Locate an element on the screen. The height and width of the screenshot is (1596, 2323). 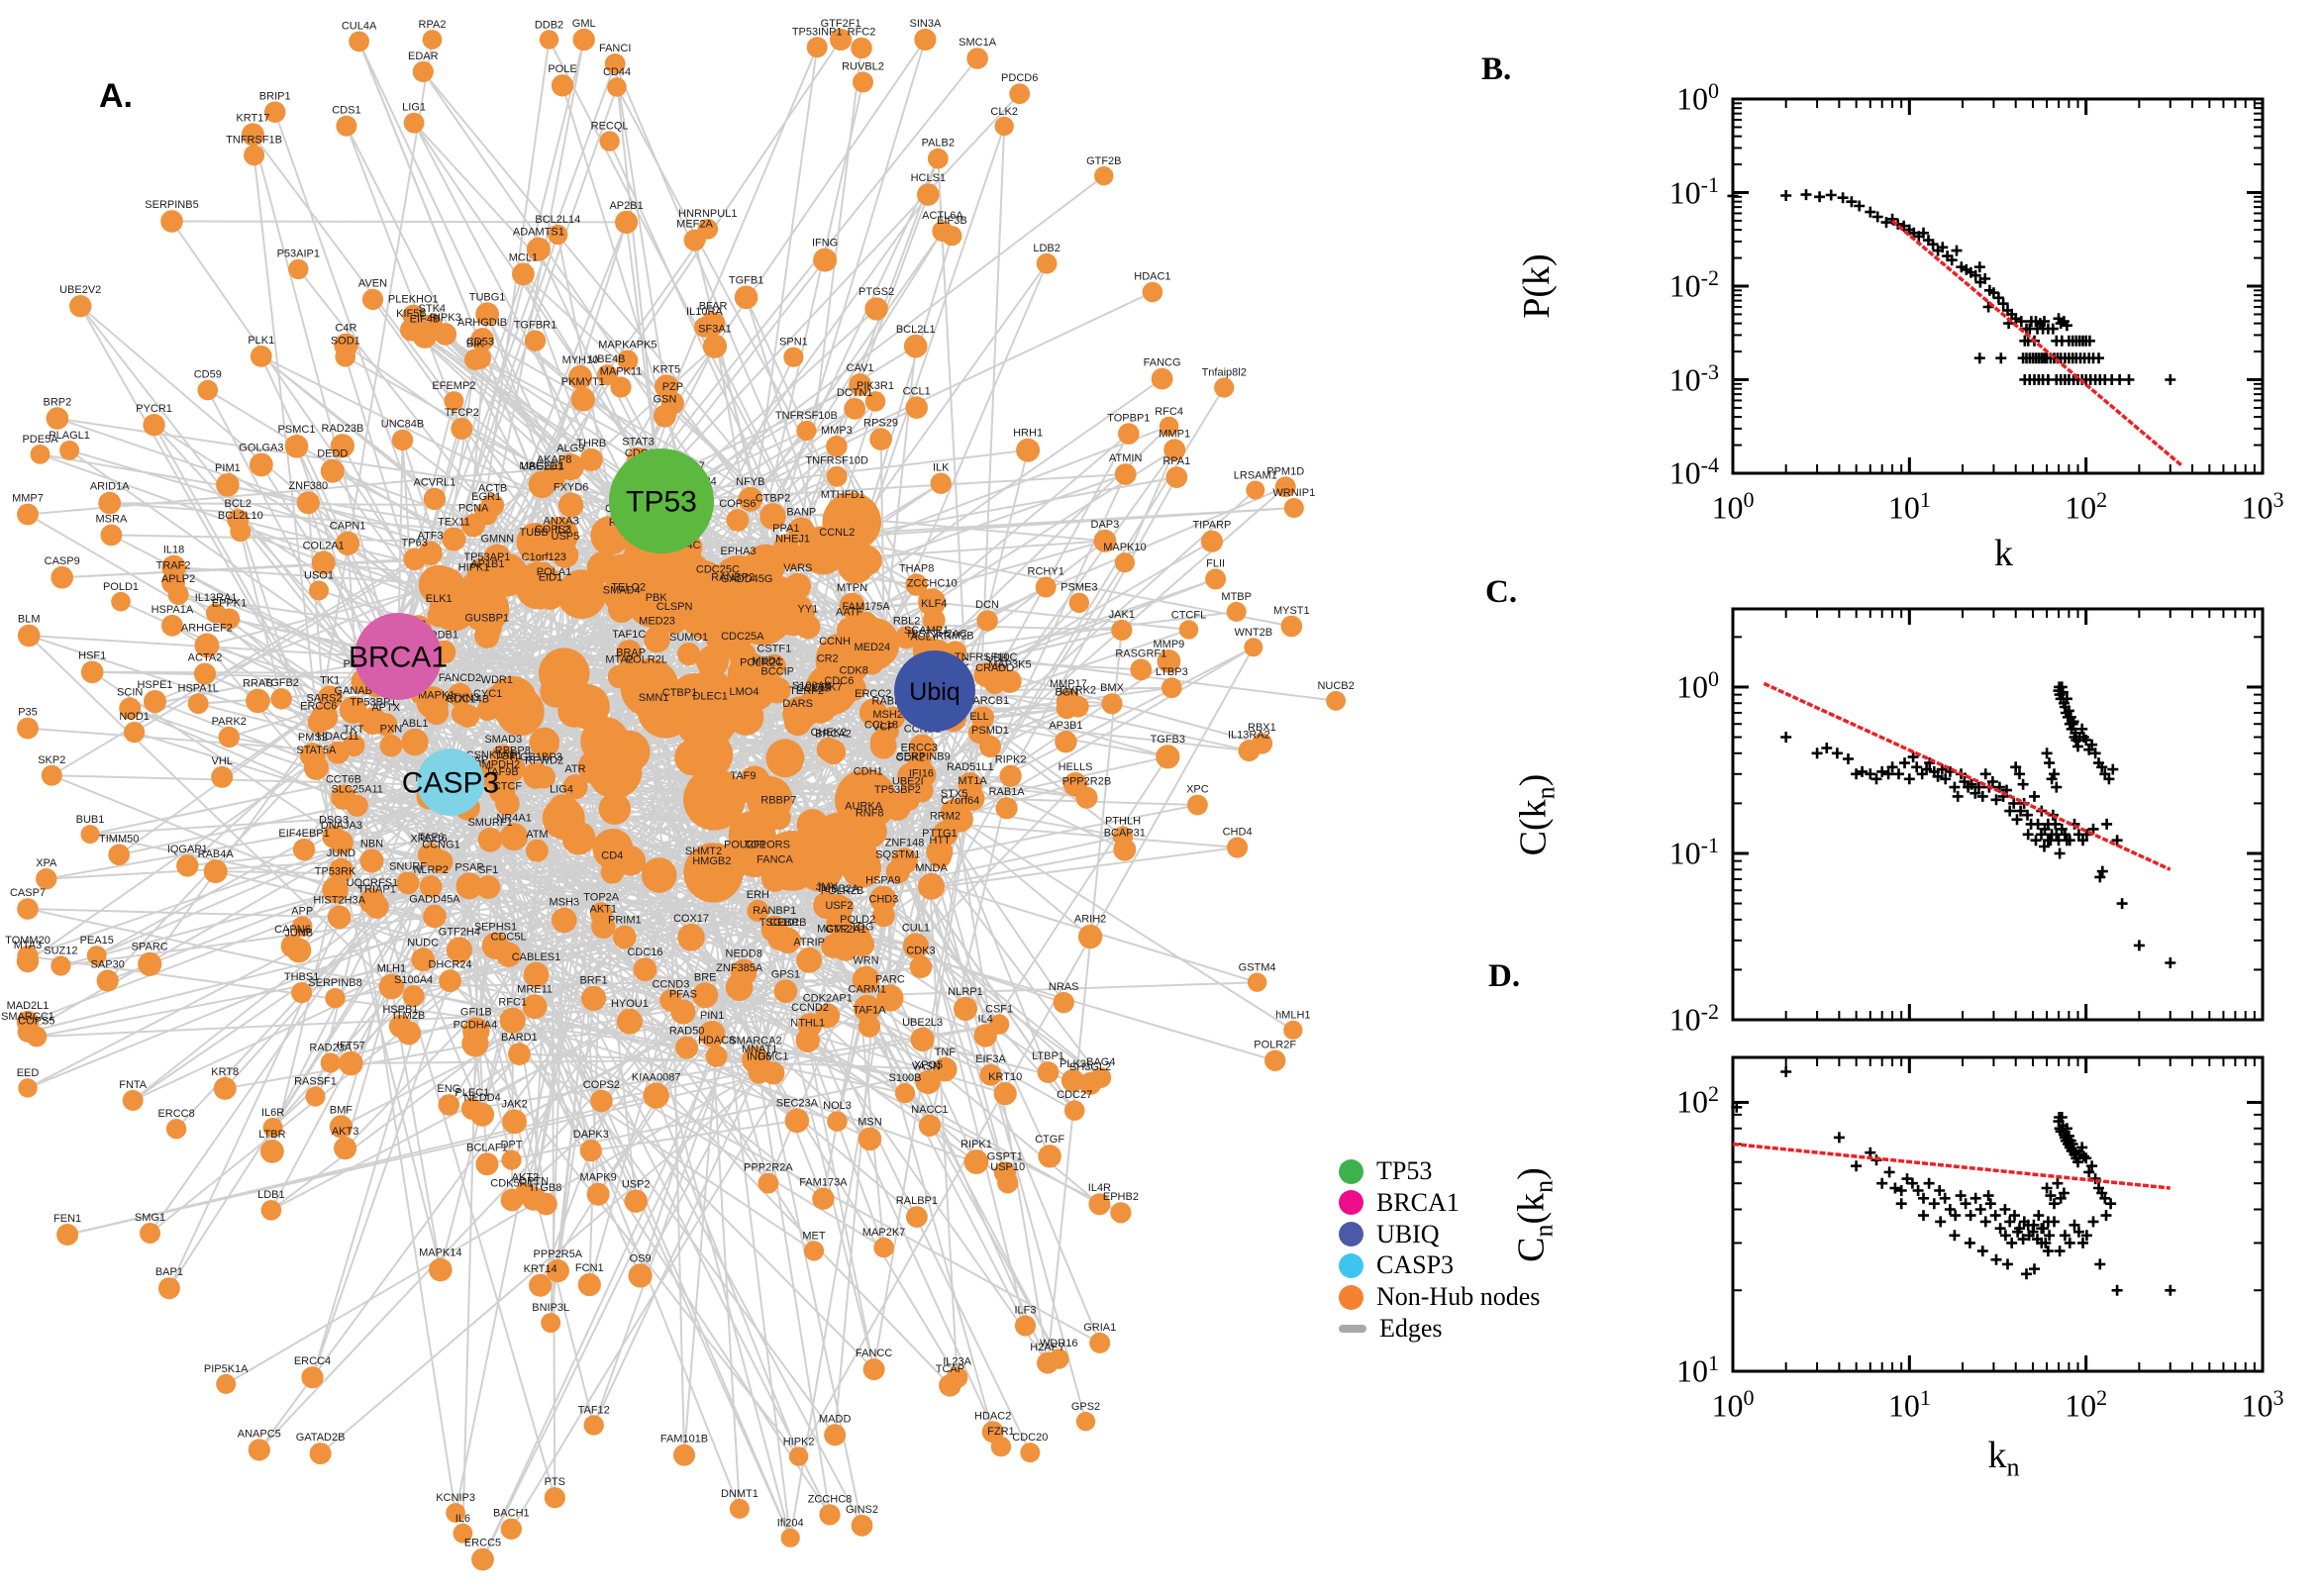
y-tick-label: 10⁻² is located at coordinates (1694, 284).